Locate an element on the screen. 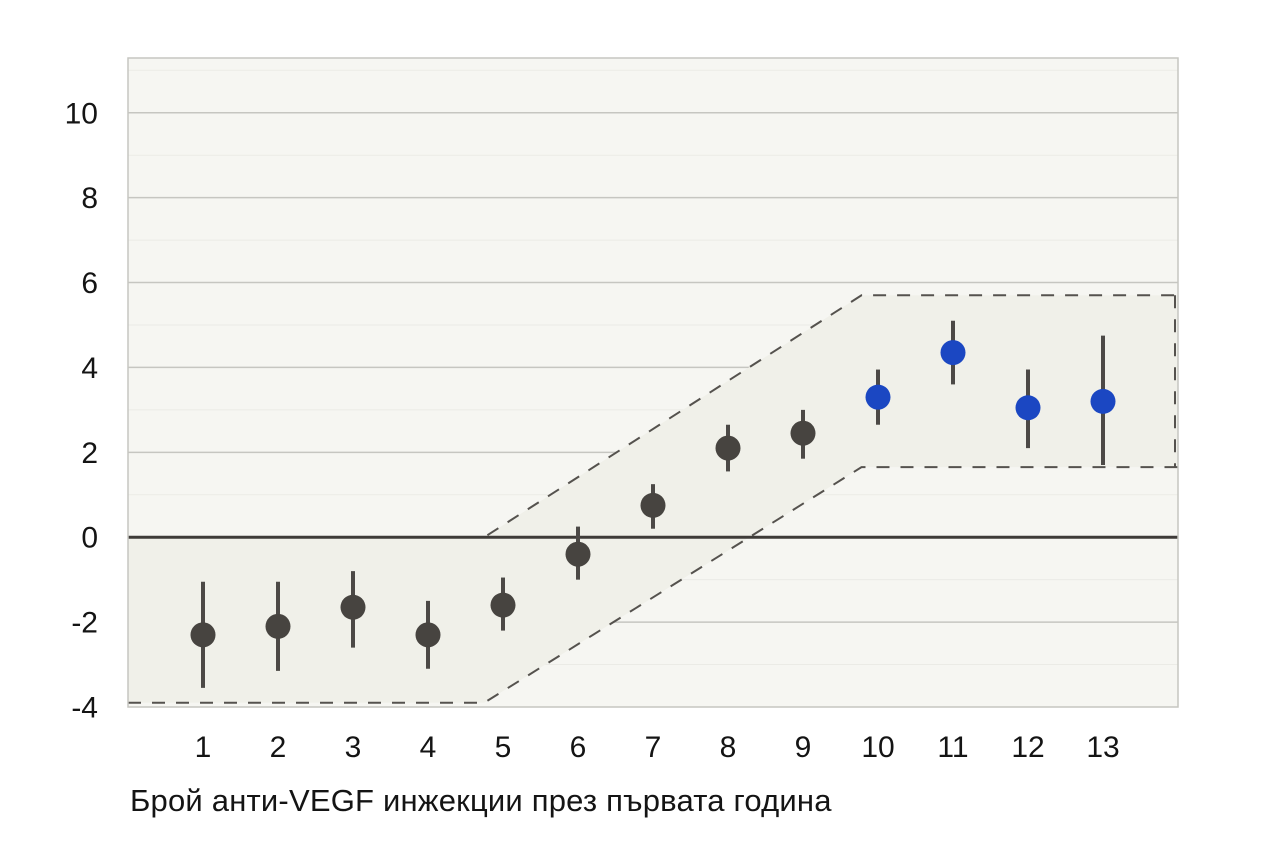 This screenshot has height=855, width=1280. y-tick-label: 6 is located at coordinates (89, 283).